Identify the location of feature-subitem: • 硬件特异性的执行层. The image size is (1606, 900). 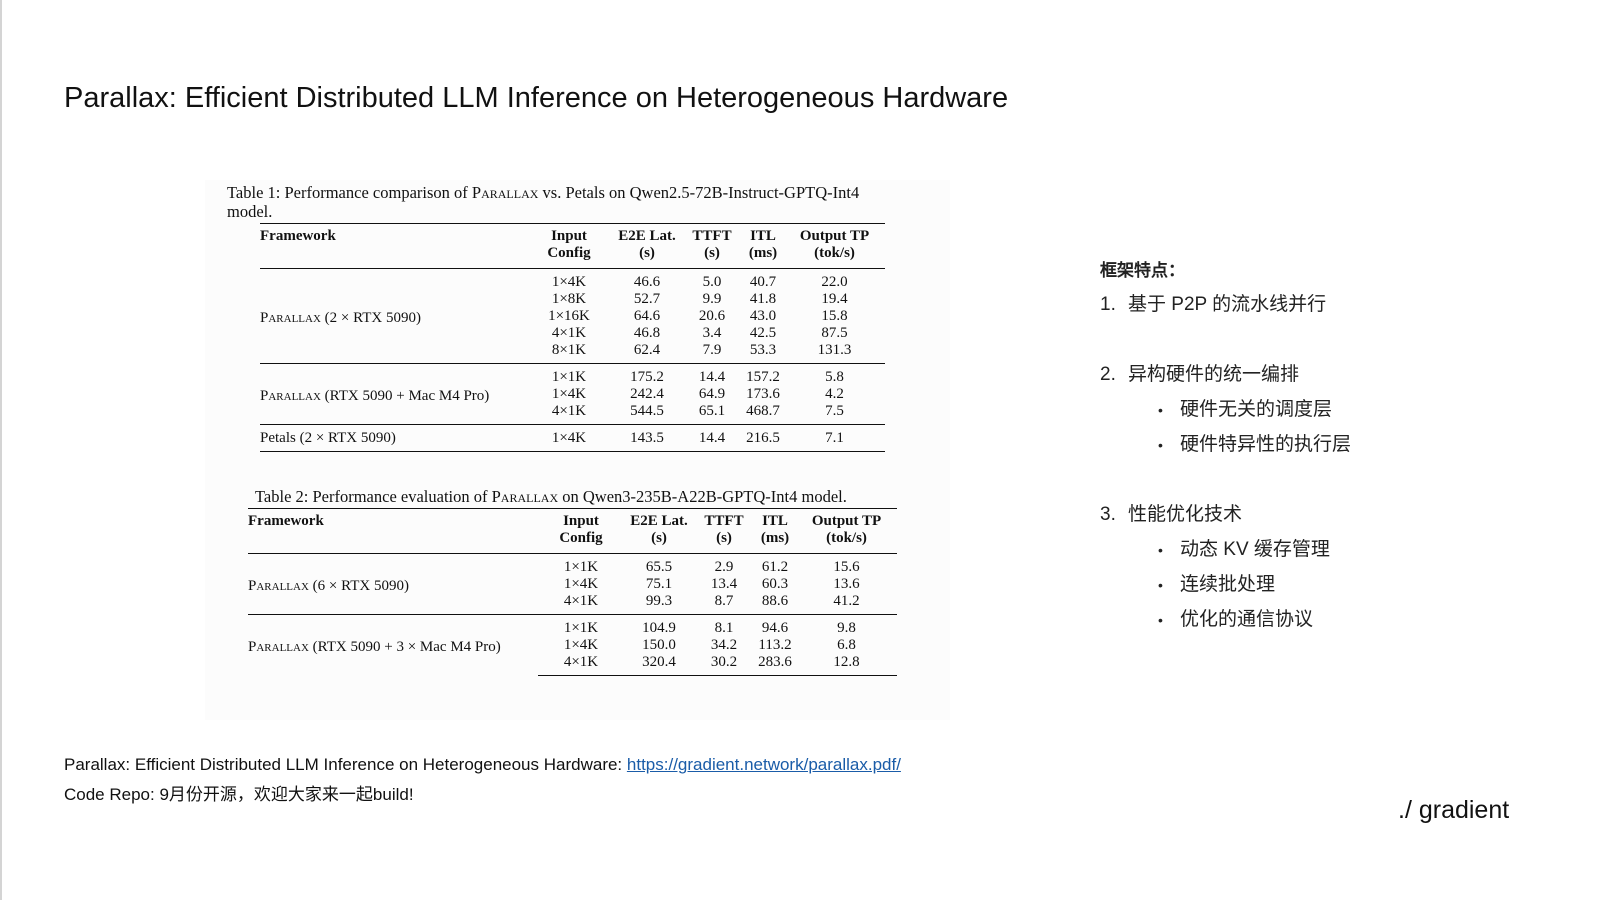
(1339, 445).